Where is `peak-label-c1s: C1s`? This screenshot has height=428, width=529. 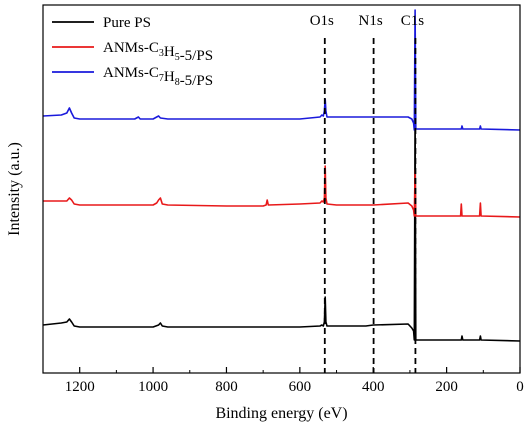 peak-label-c1s: C1s is located at coordinates (413, 21).